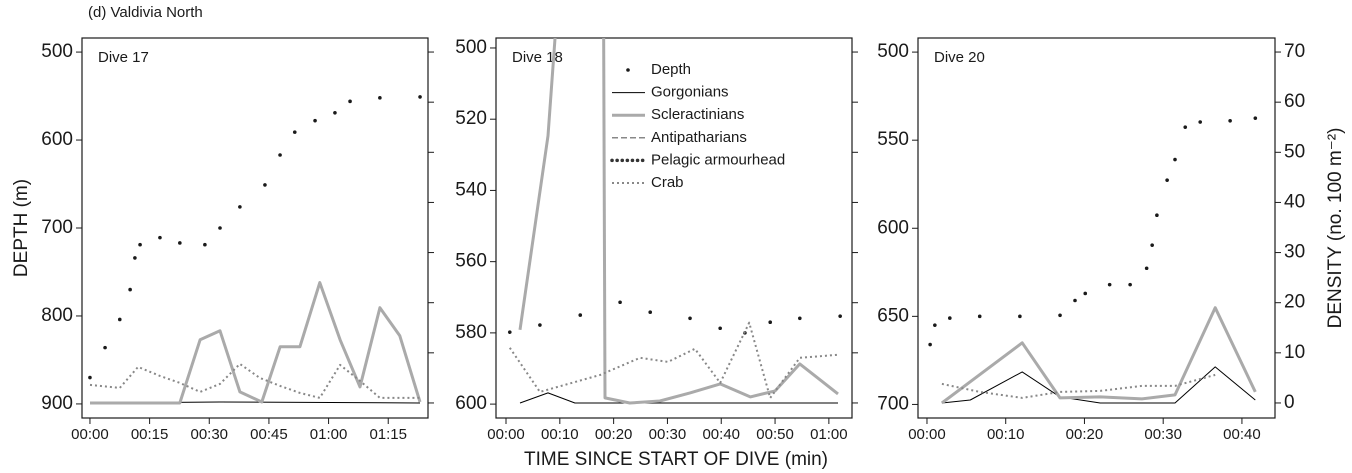 The image size is (1352, 473). I want to click on panel-title: Dive 20, so click(959, 57).